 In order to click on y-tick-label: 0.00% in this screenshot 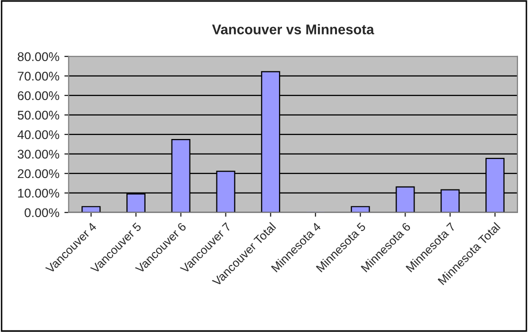, I will do `click(42, 213)`.